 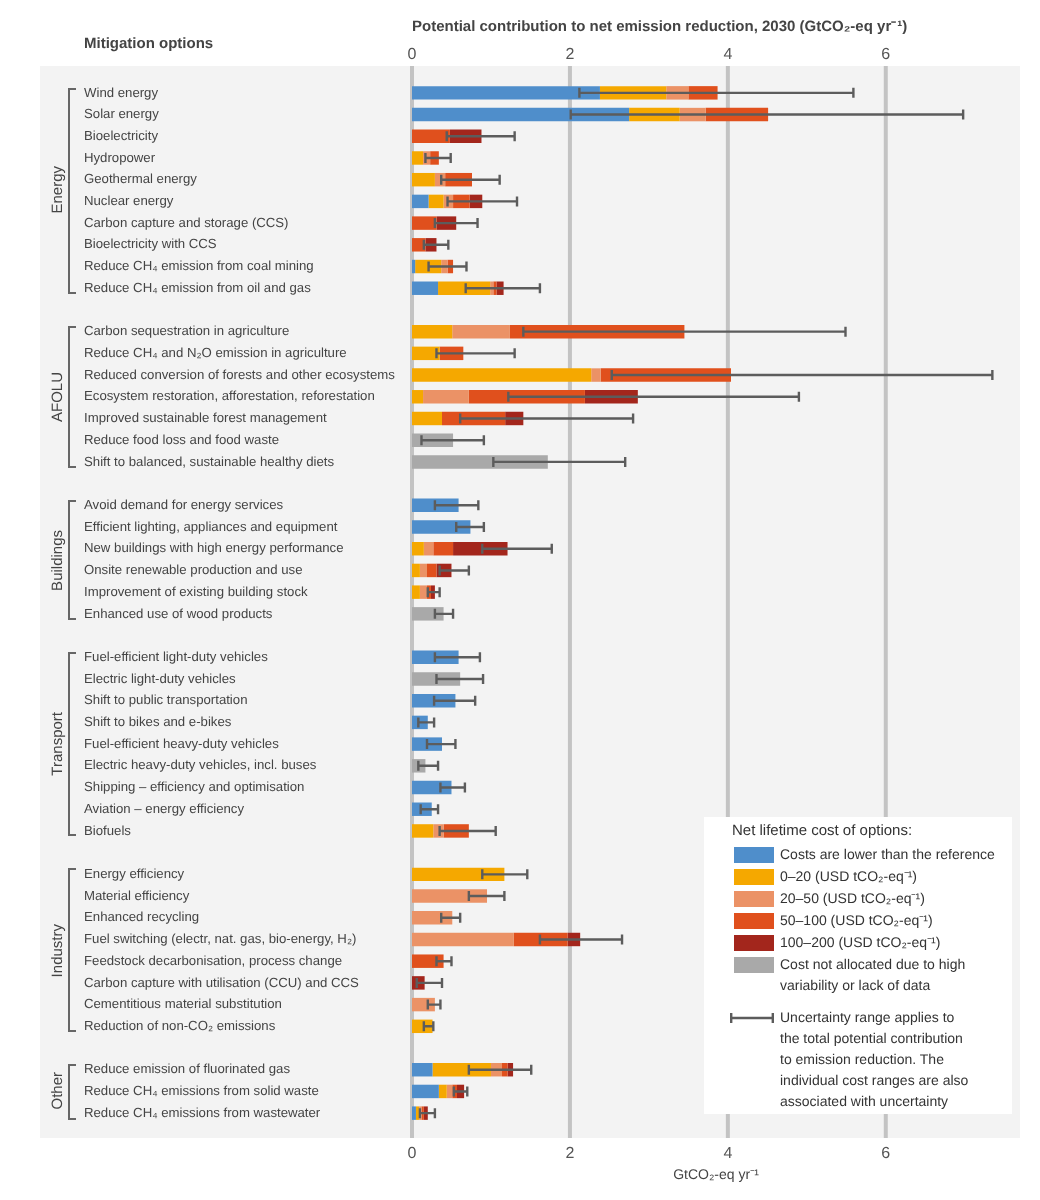 What do you see at coordinates (886, 53) in the screenshot?
I see `x2-tick-label: 6` at bounding box center [886, 53].